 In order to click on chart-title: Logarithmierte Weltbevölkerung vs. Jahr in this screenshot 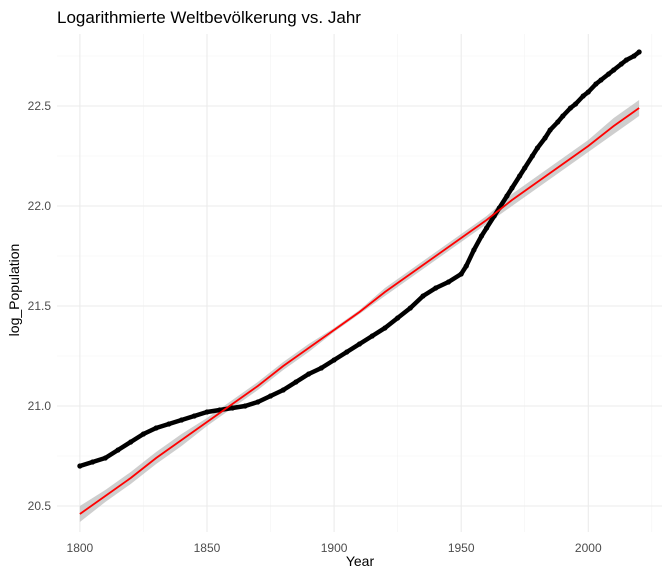, I will do `click(209, 17)`.